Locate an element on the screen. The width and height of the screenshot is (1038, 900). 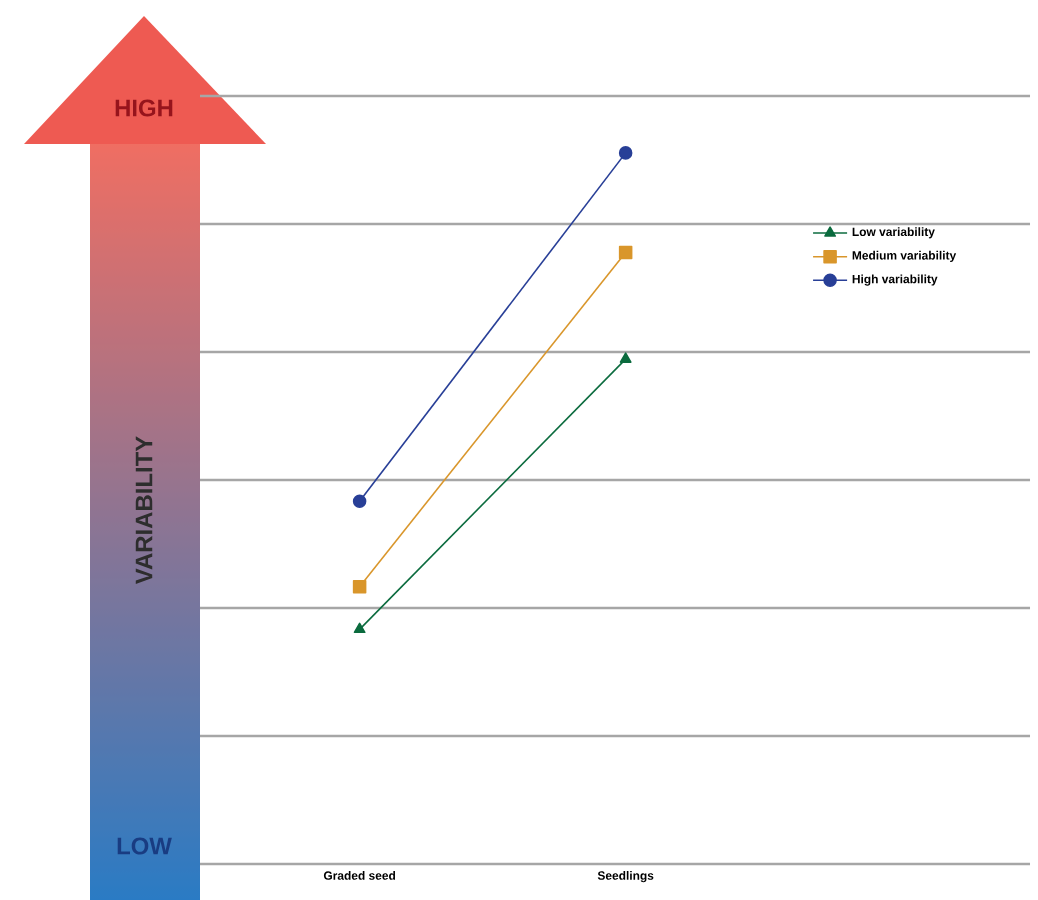
text: LOW is located at coordinates (144, 846).